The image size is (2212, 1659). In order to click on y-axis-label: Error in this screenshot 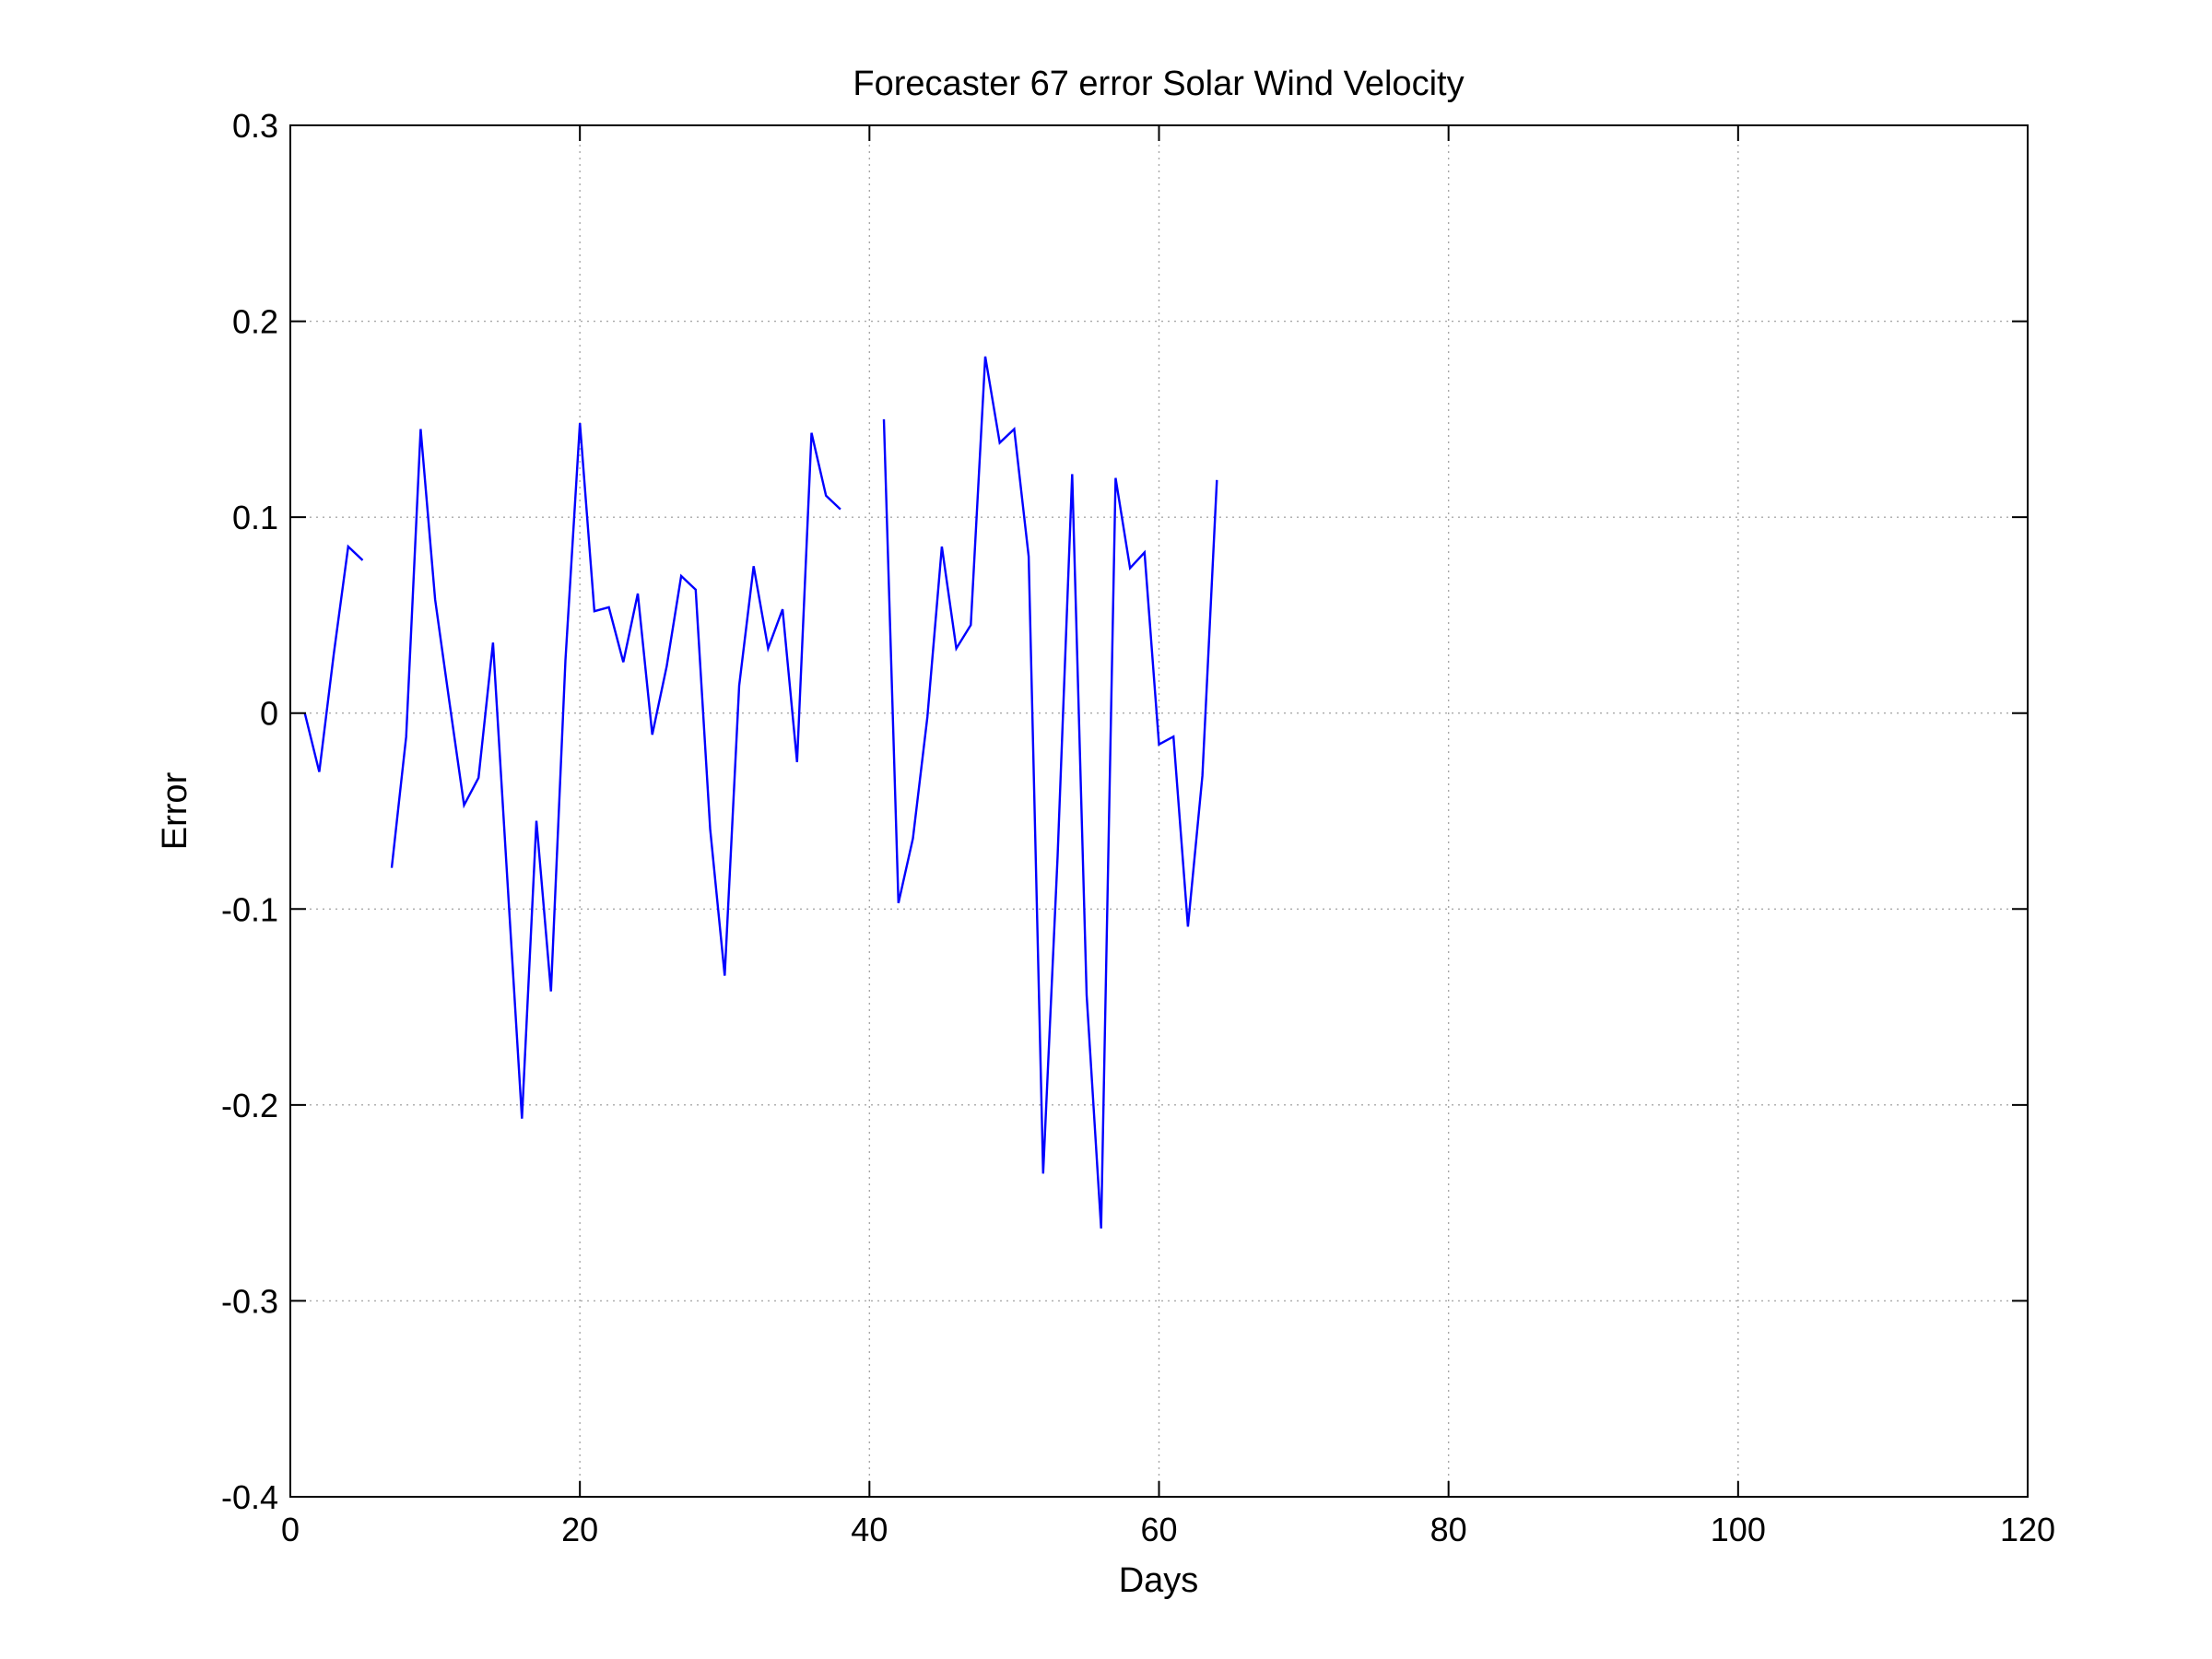, I will do `click(175, 810)`.